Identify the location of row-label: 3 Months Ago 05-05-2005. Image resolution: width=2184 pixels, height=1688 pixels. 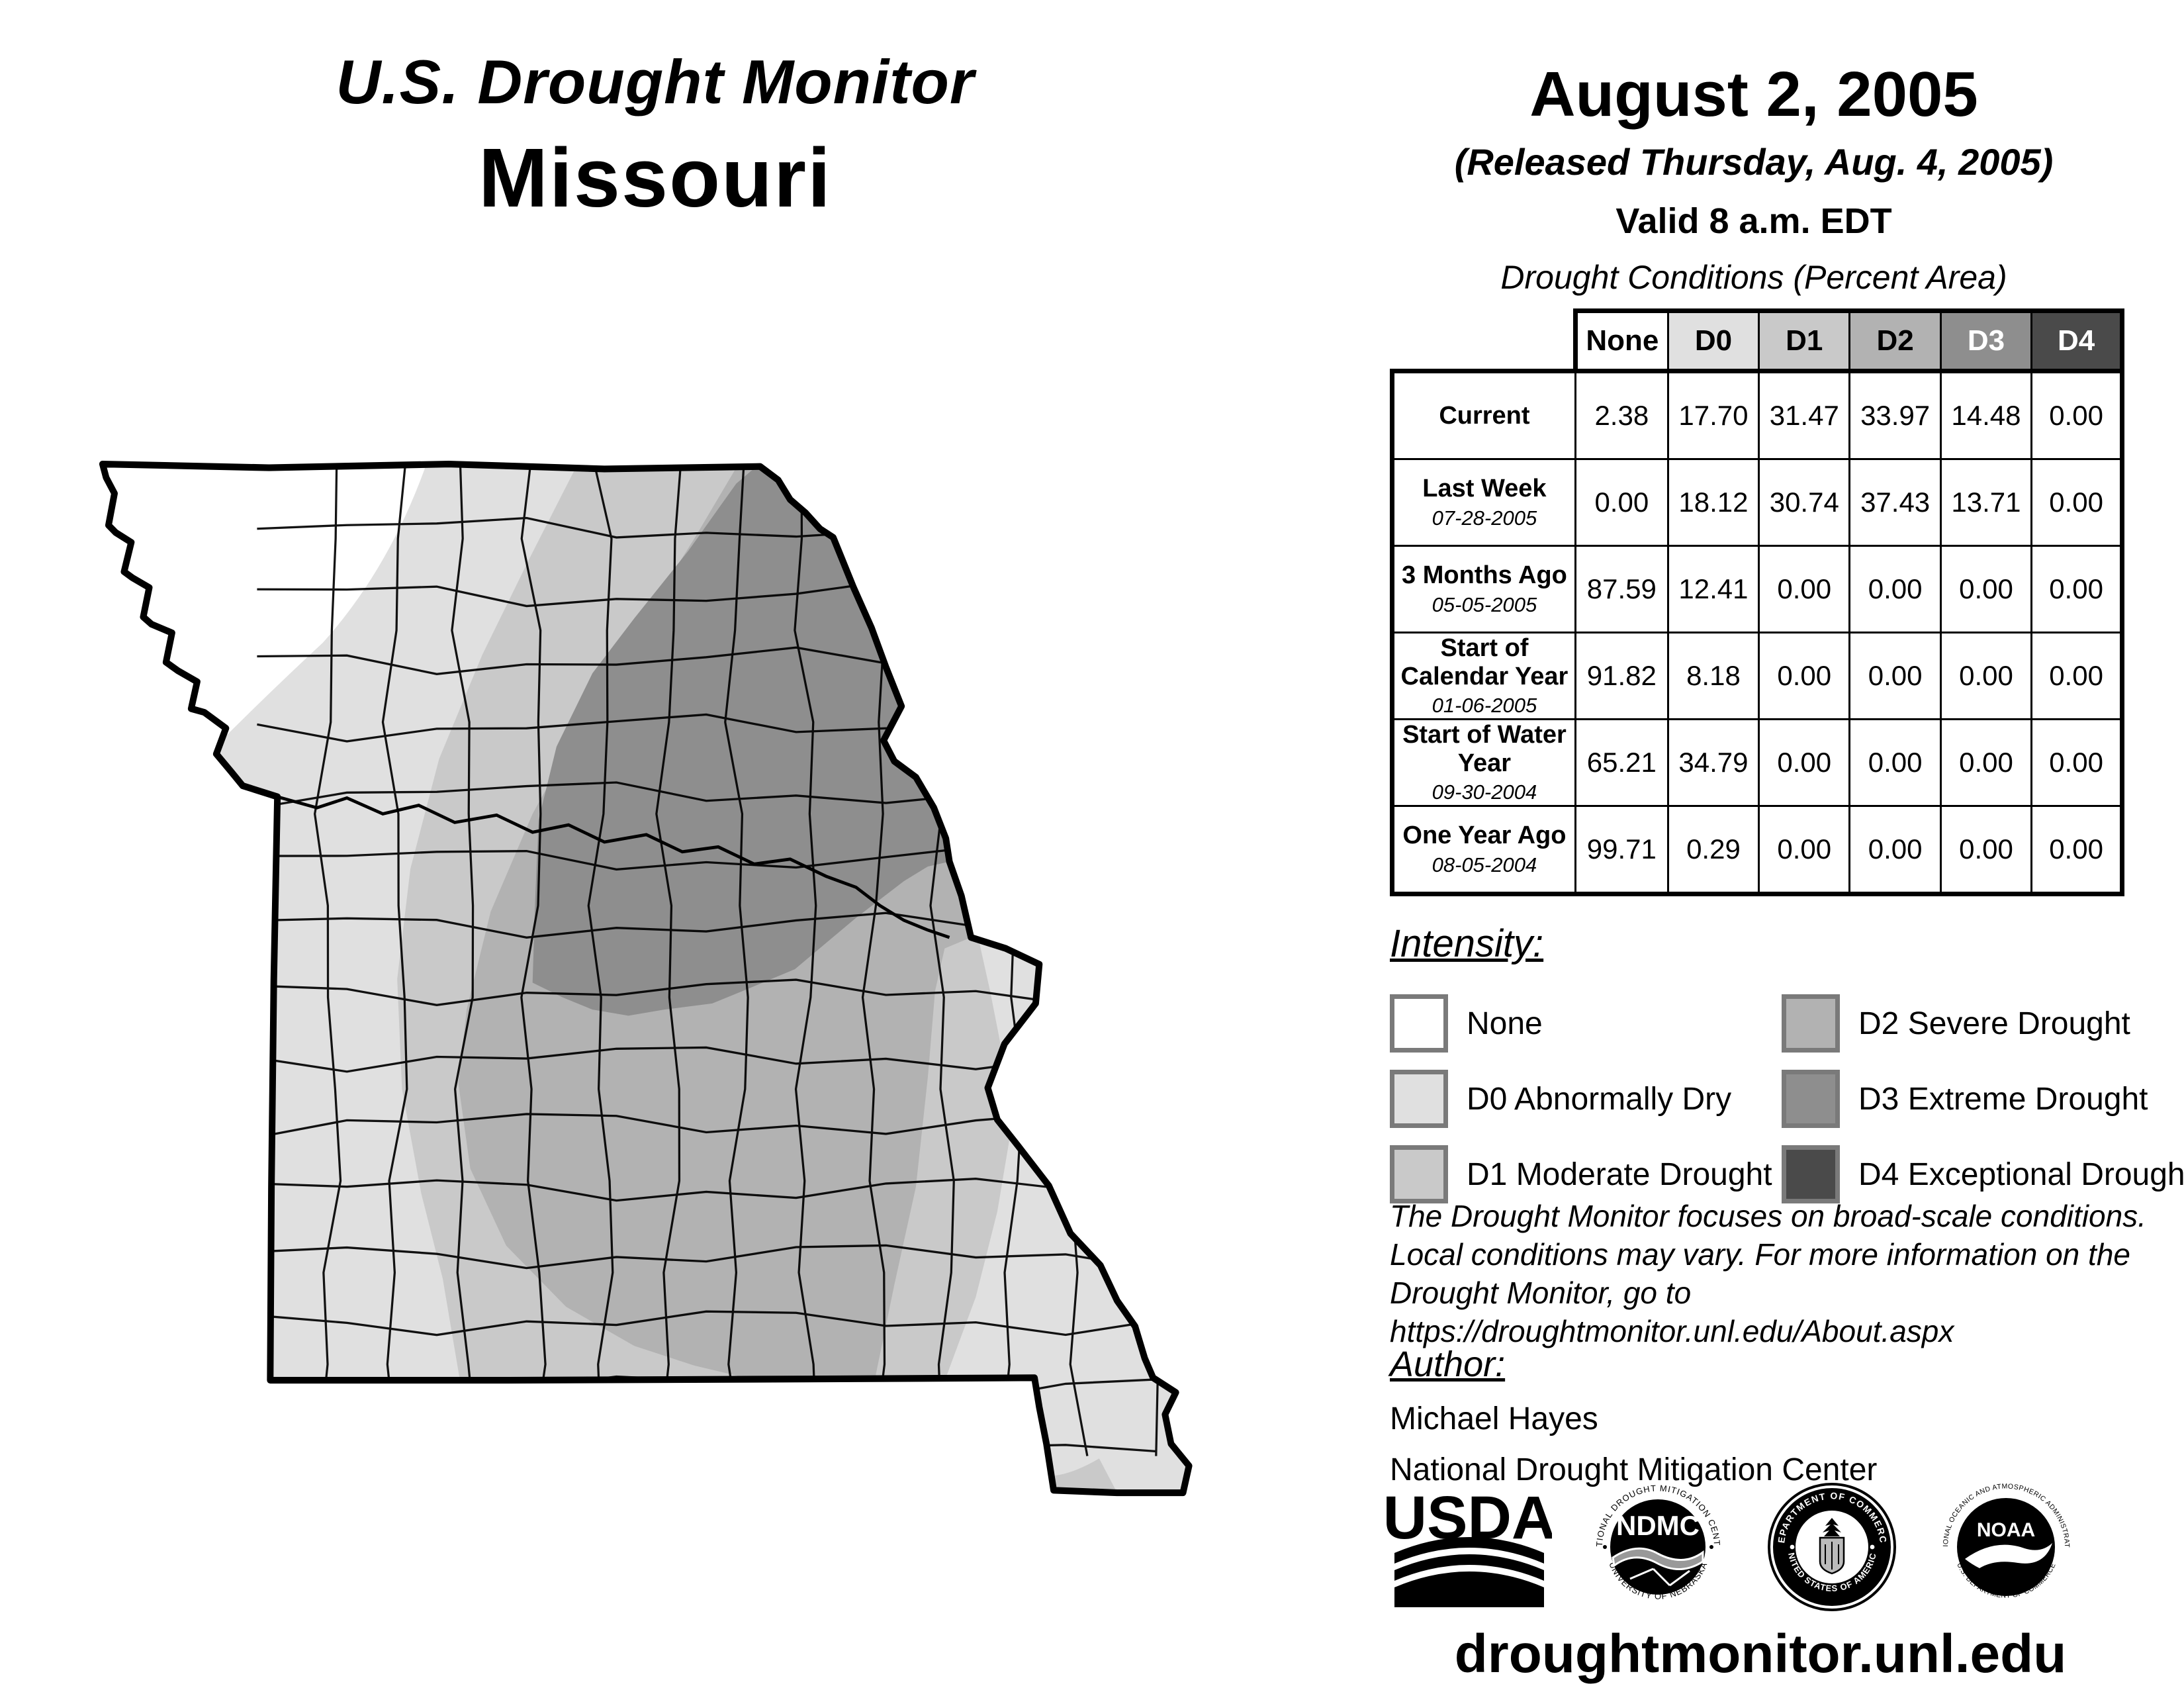
(1483, 589).